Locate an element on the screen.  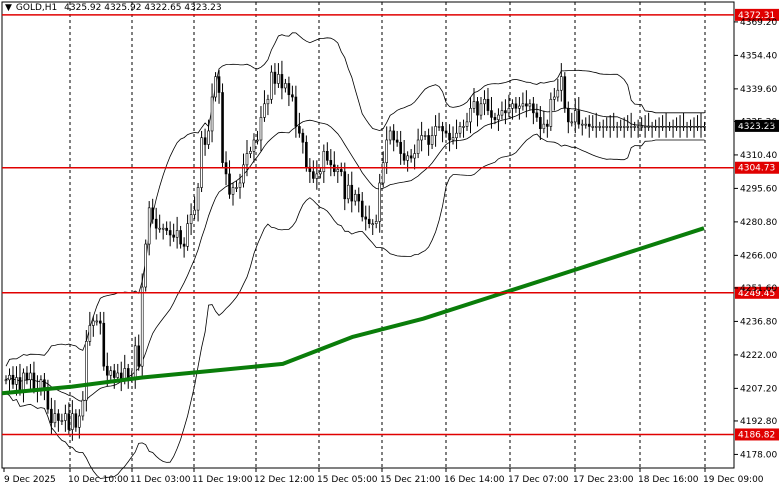
current-price-label: 4323.23 is located at coordinates (756, 127).